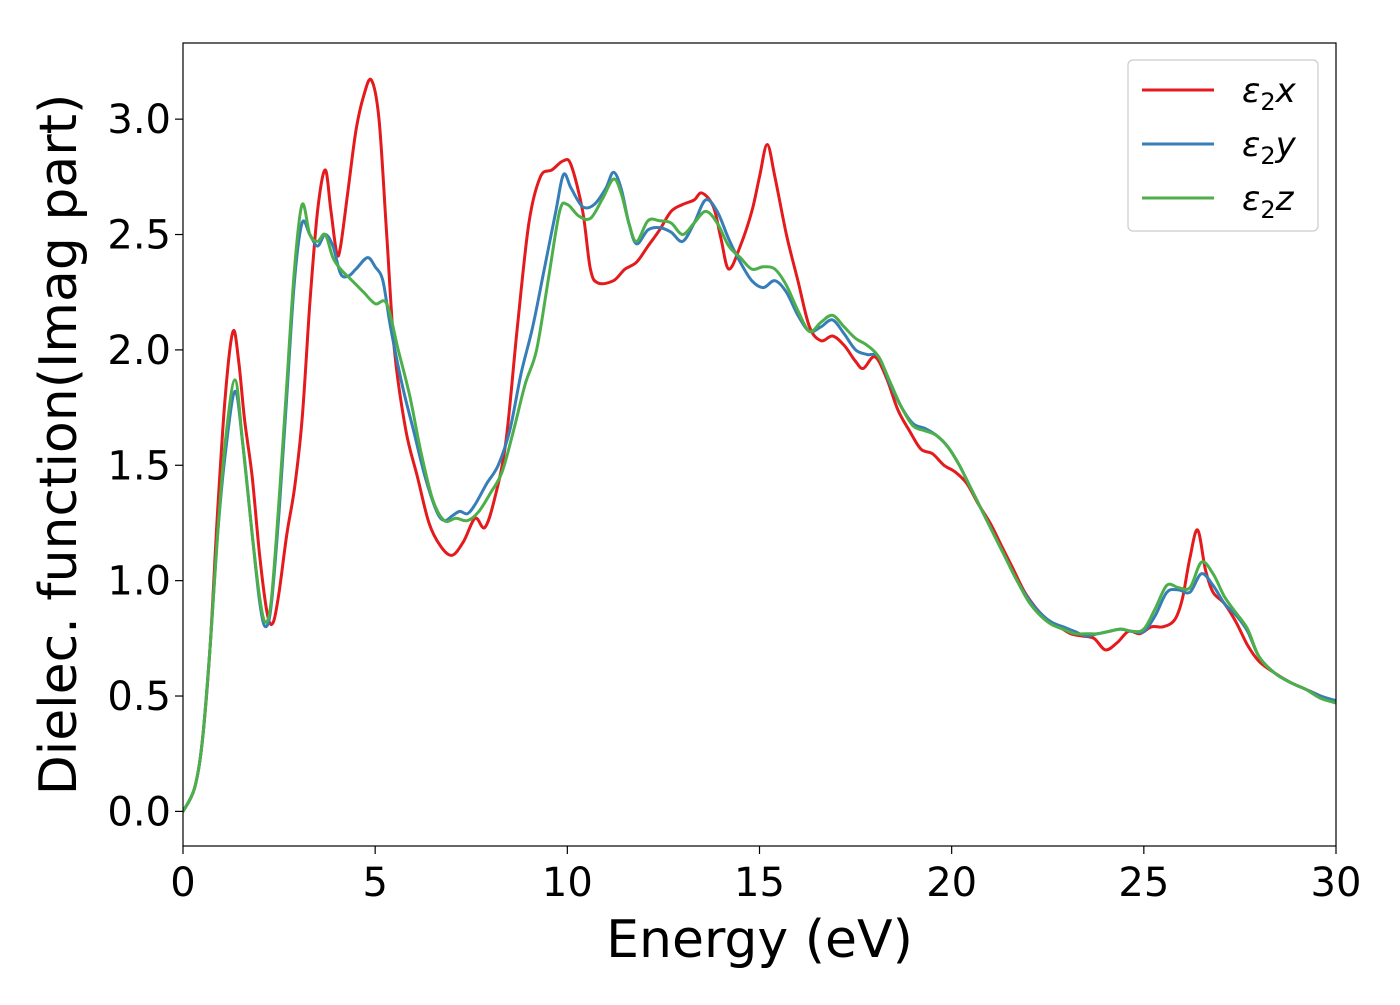 The image size is (1400, 1005). What do you see at coordinates (1143, 883) in the screenshot?
I see `x-tick-label: 25` at bounding box center [1143, 883].